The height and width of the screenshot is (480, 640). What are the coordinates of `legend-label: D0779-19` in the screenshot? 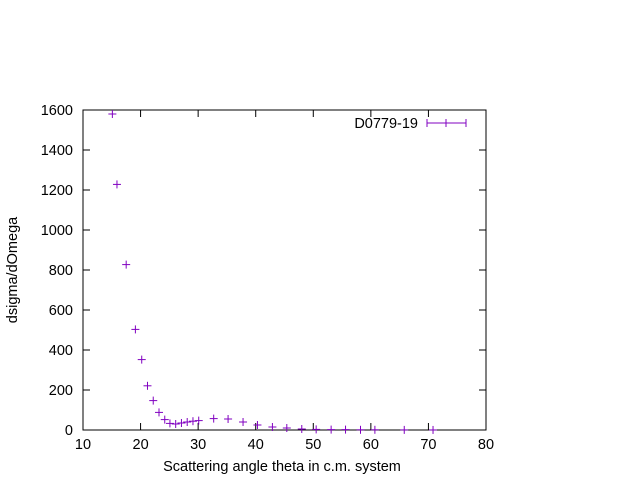 It's located at (386, 124).